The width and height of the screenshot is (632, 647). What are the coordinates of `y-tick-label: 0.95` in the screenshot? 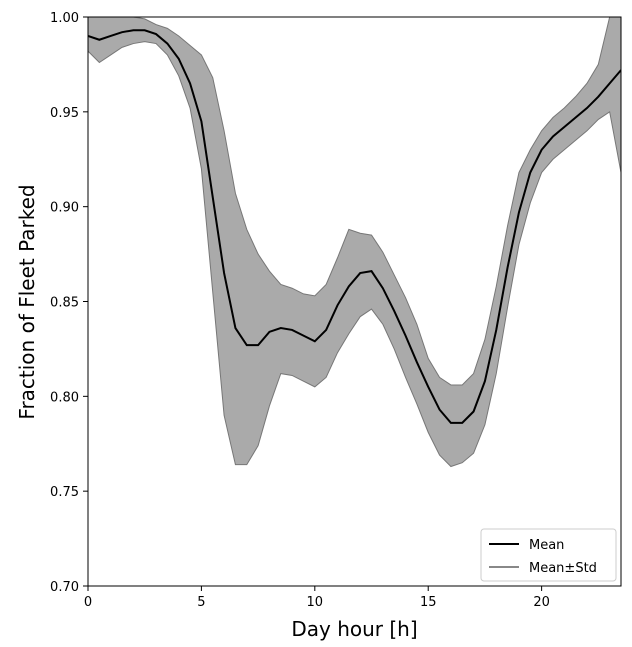 It's located at (64, 113).